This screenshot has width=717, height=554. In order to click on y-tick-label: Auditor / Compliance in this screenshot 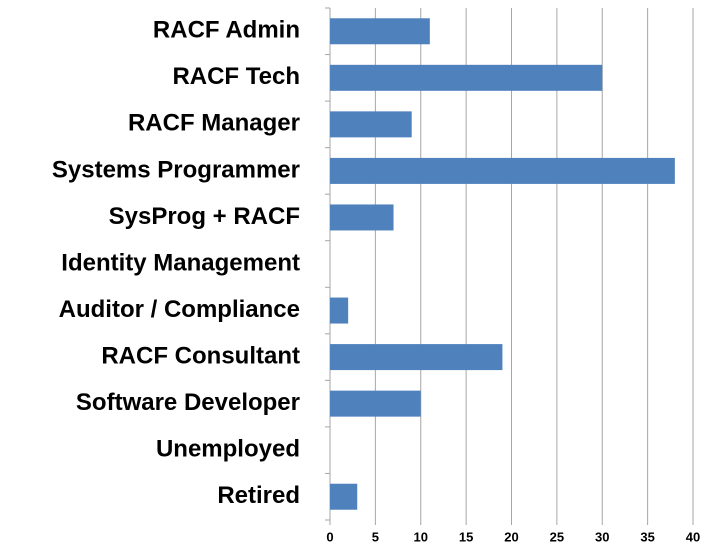, I will do `click(179, 309)`.